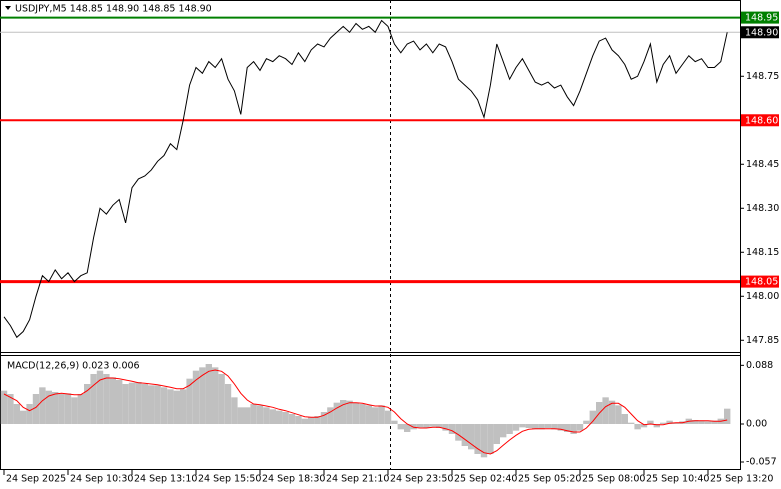 This screenshot has width=781, height=489. Describe the element at coordinates (8, 8) in the screenshot. I see `collapse-icon` at that location.